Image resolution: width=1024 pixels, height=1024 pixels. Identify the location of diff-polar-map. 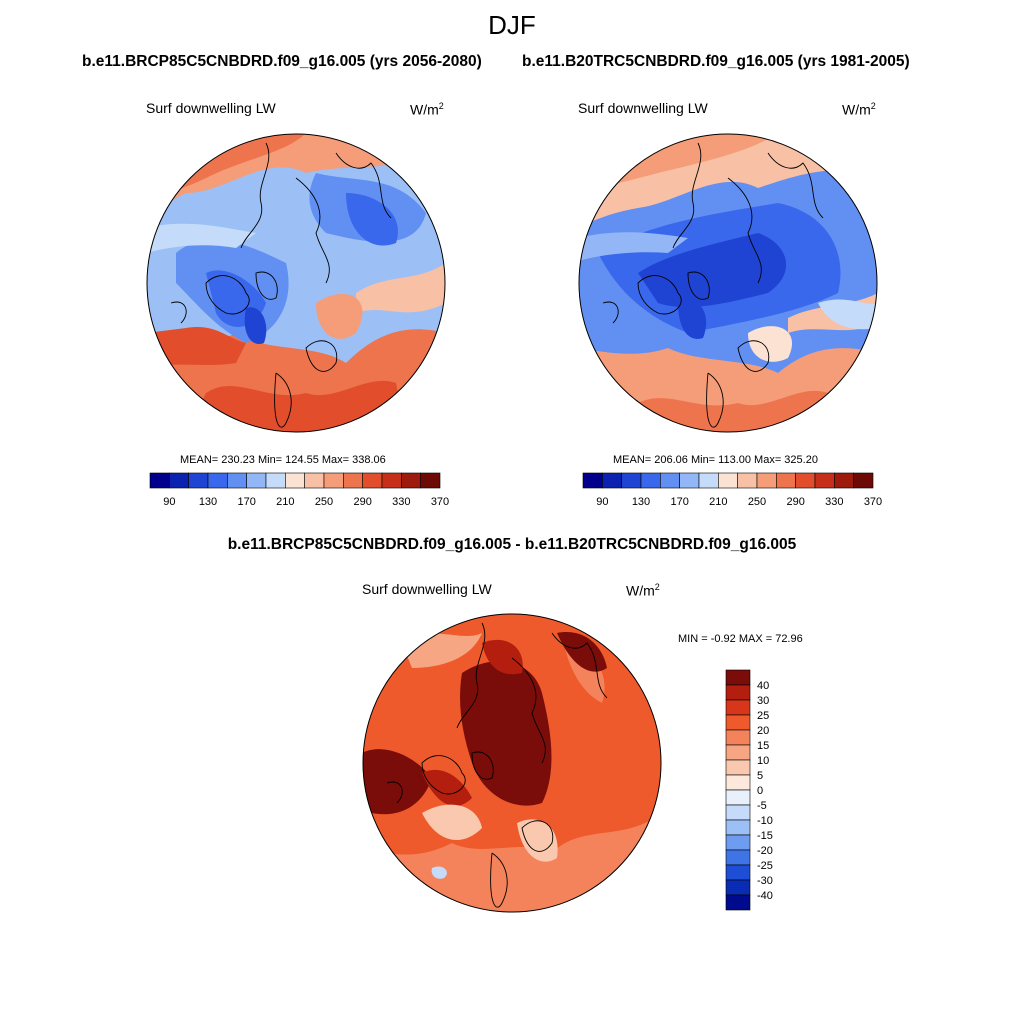
(512, 763).